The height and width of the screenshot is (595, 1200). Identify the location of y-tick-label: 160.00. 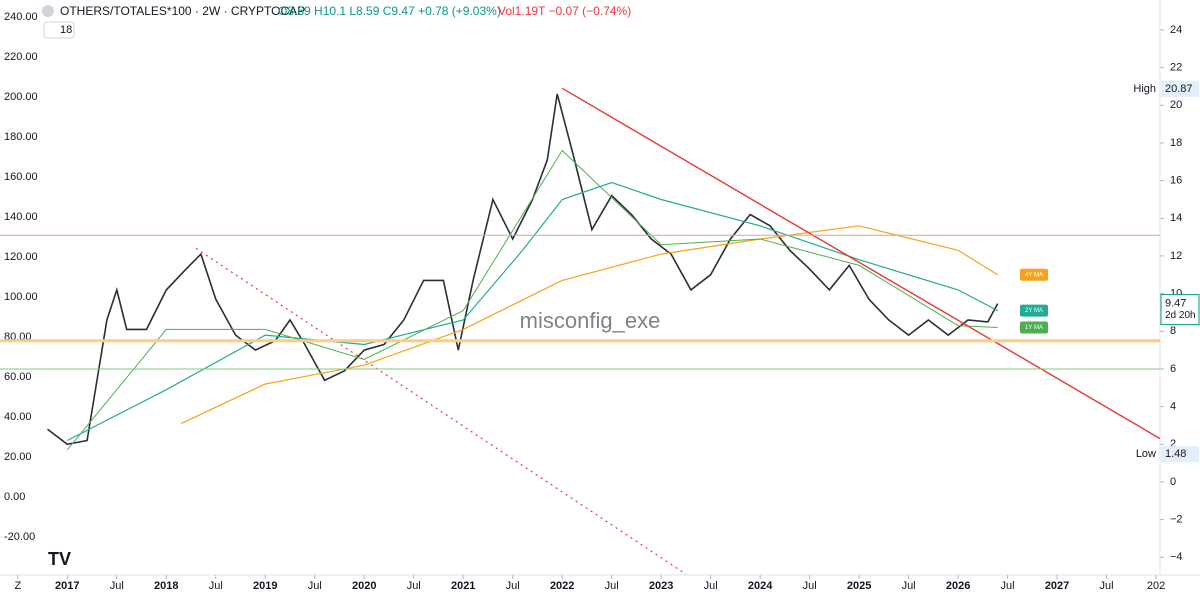
(21, 177).